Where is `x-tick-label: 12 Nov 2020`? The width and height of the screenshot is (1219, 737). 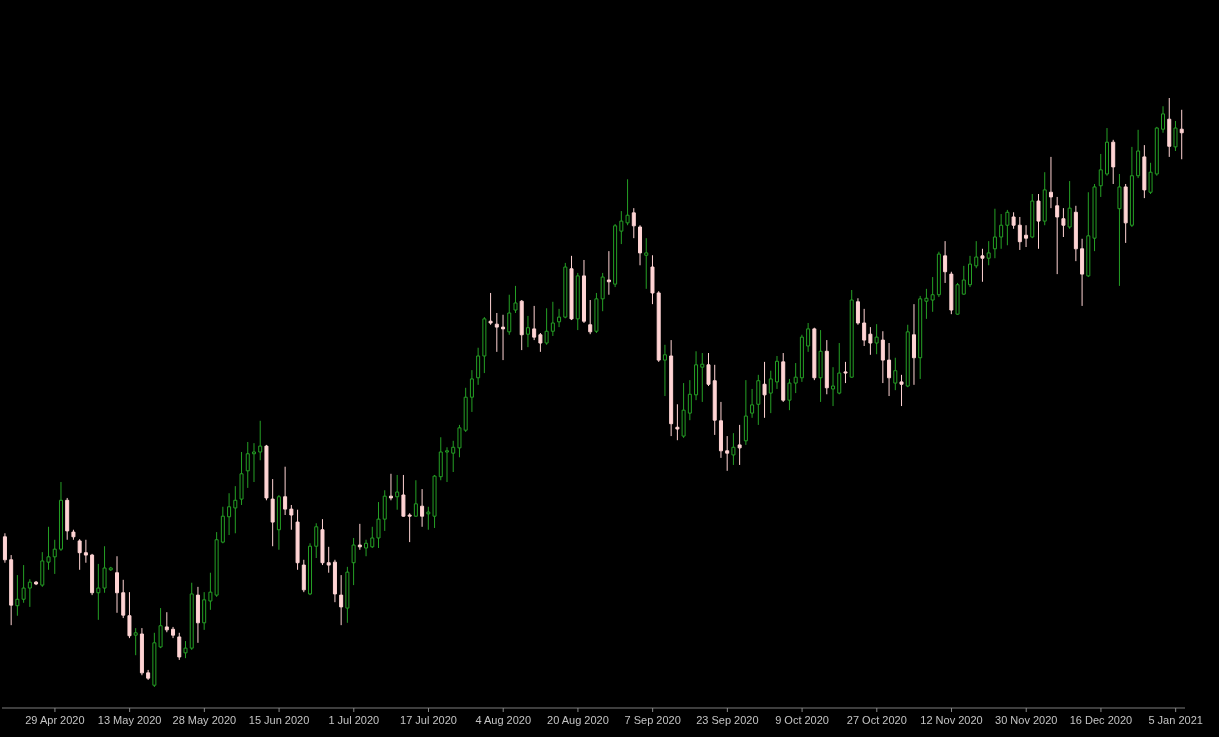 x-tick-label: 12 Nov 2020 is located at coordinates (951, 720).